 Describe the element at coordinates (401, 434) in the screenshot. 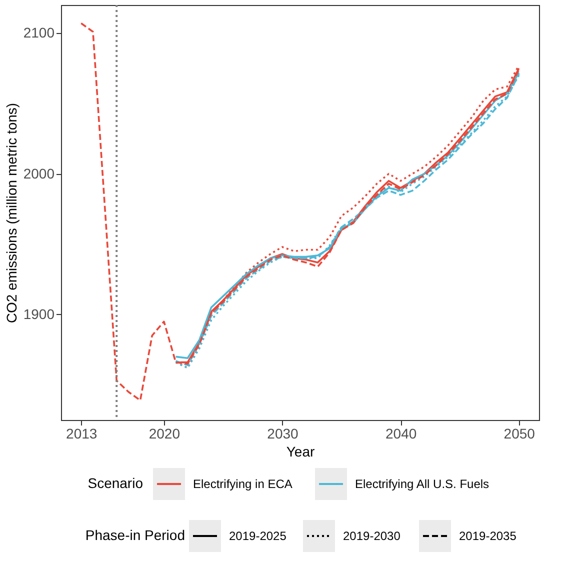

I see `x-tick-label: 2040` at that location.